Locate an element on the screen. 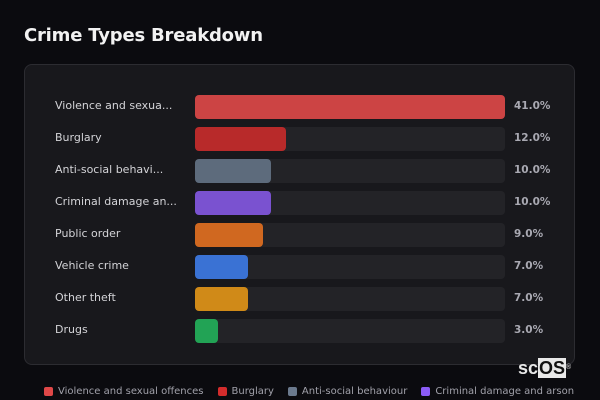 This screenshot has width=600, height=400. legend-label: Burglary is located at coordinates (252, 391).